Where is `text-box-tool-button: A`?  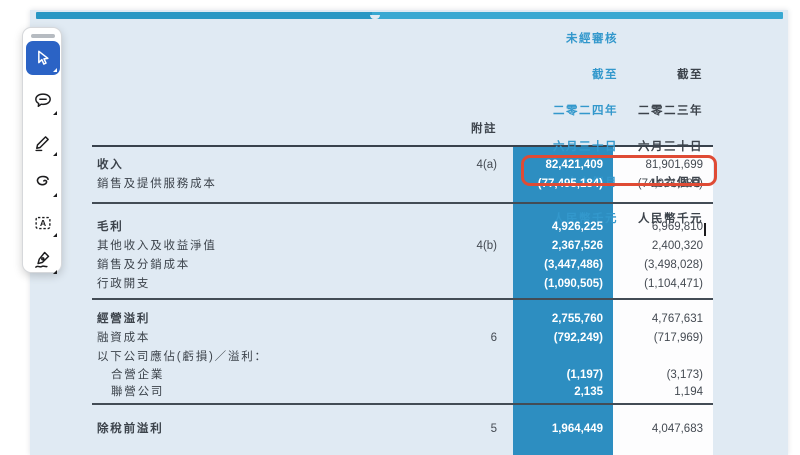 text-box-tool-button: A is located at coordinates (43, 223).